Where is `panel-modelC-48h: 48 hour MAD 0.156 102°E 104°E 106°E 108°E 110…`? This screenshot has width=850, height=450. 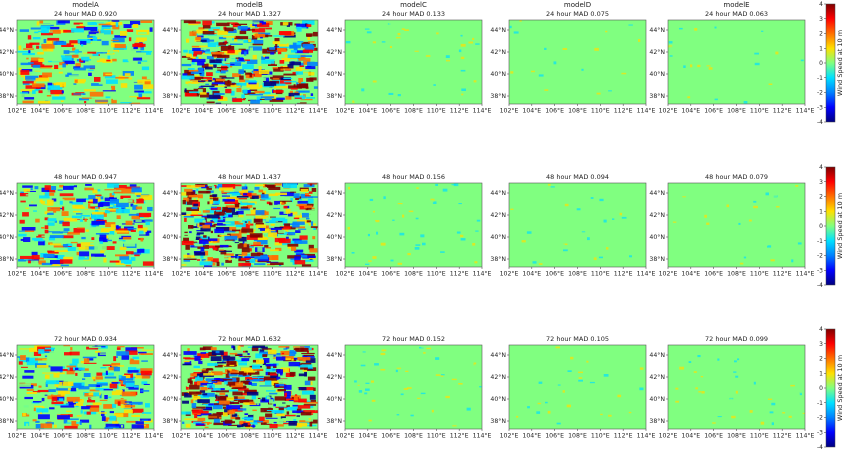 panel-modelC-48h: 48 hour MAD 0.156 102°E 104°E 106°E 108°E 110… is located at coordinates (408, 225).